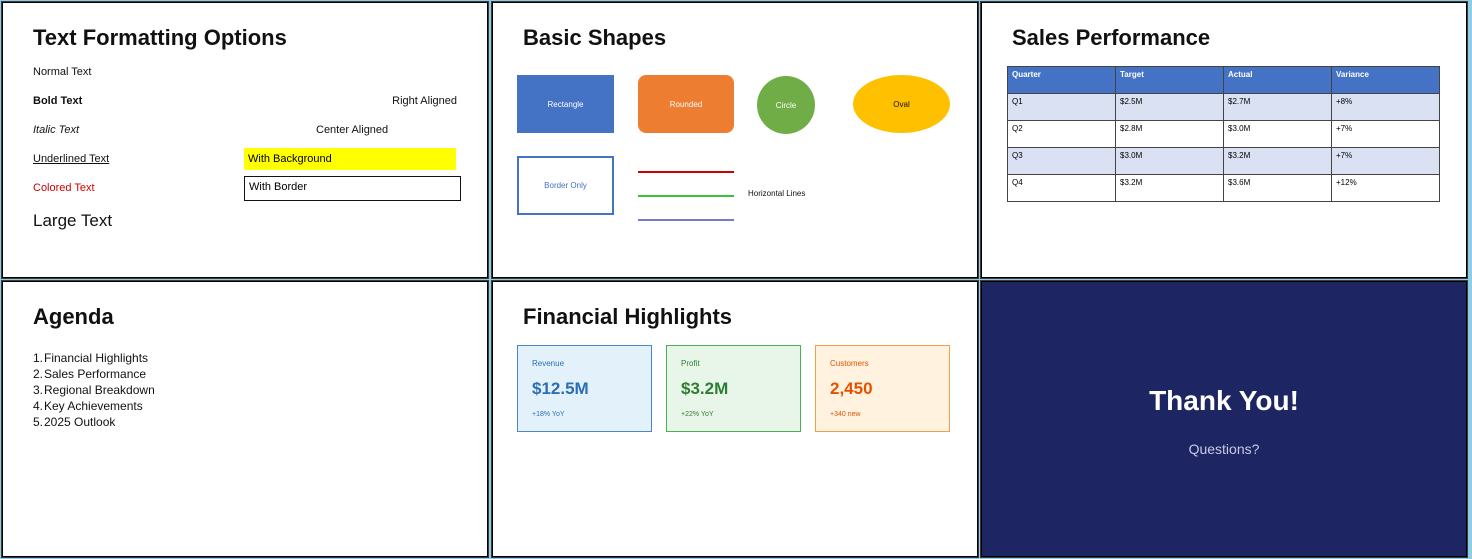 This screenshot has height=559, width=1472. I want to click on table-row: Q4 $3.2M $3.6M +12%, so click(1223, 188).